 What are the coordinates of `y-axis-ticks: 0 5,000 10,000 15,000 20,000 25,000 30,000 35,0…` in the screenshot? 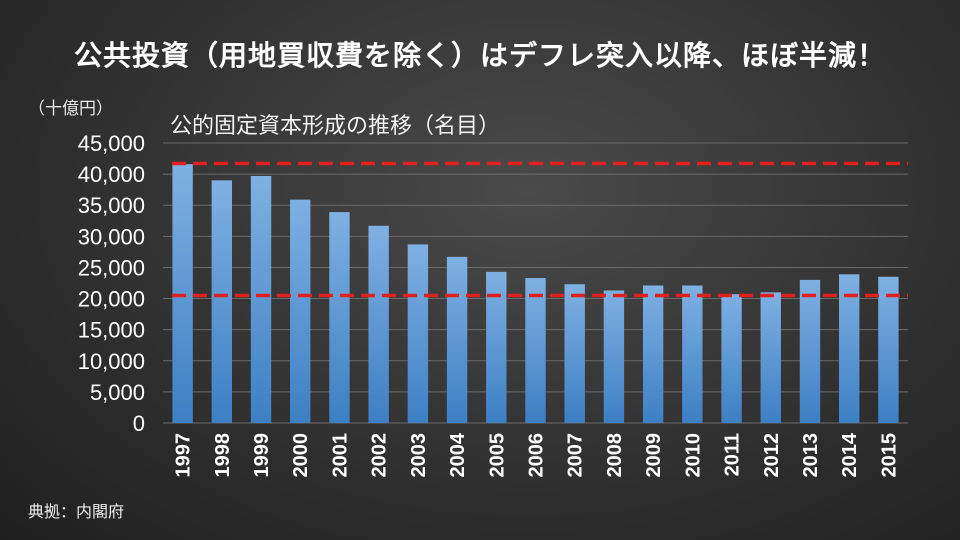 It's located at (111, 283).